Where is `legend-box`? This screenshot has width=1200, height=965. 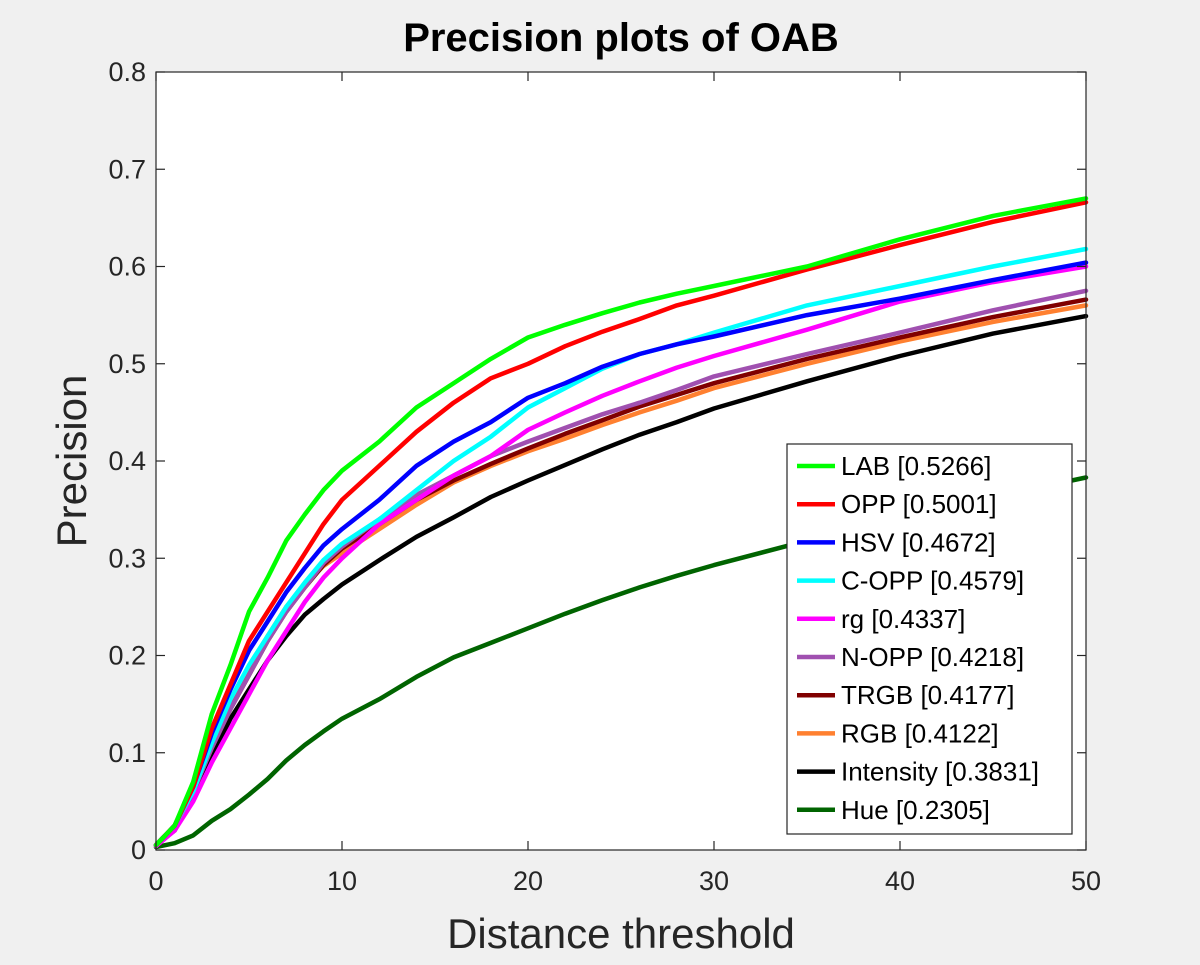
legend-box is located at coordinates (929, 639).